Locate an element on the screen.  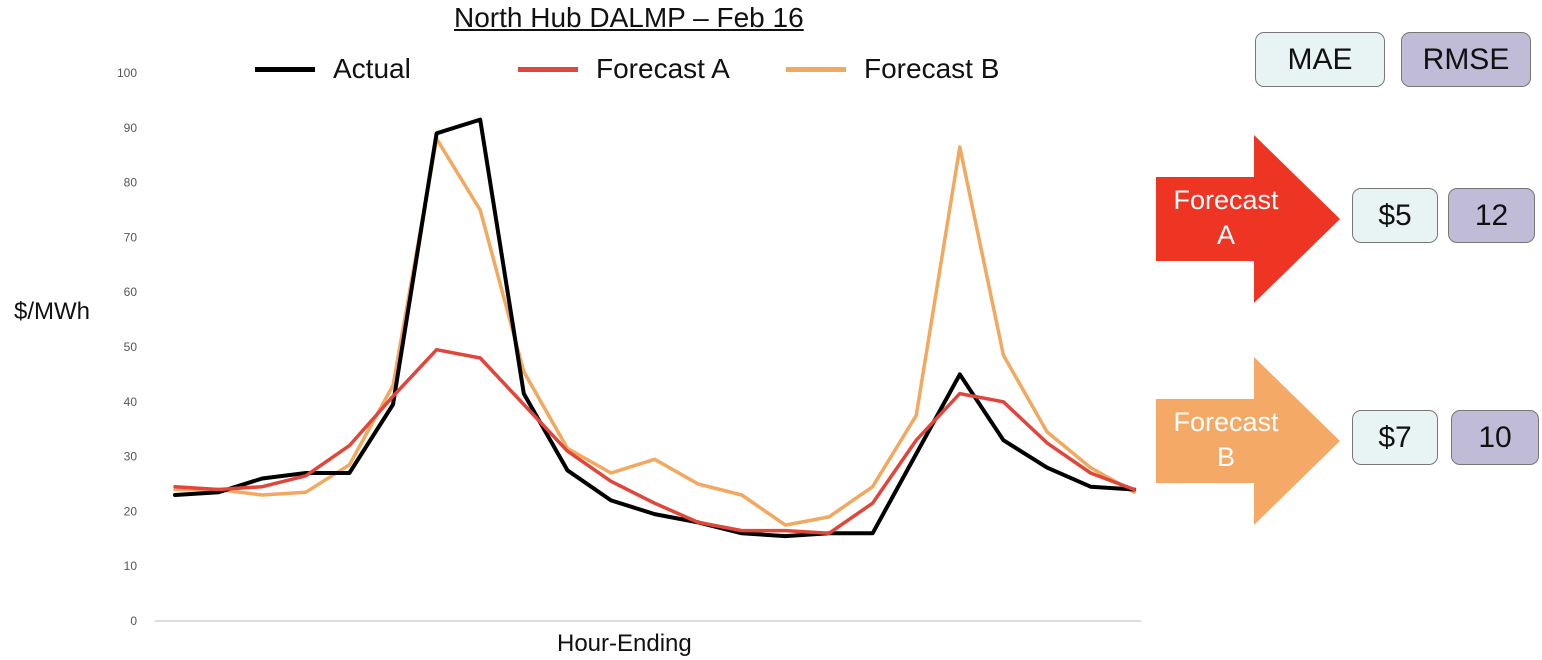
forecast-b-label-line1: Forecast is located at coordinates (1226, 422).